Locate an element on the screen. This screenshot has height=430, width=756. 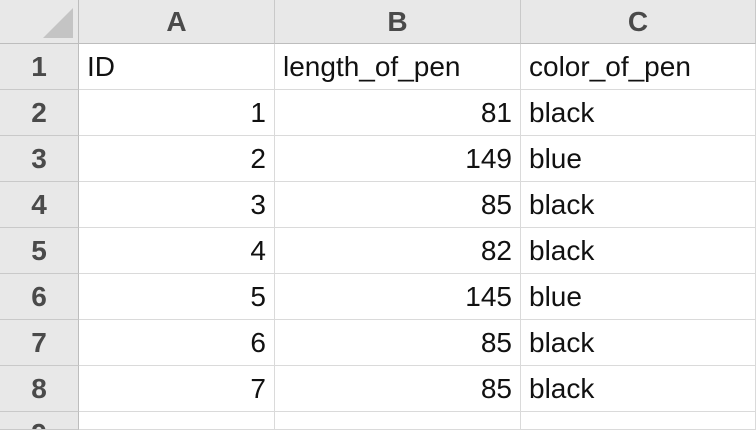
row-header-9: 9 is located at coordinates (39, 421).